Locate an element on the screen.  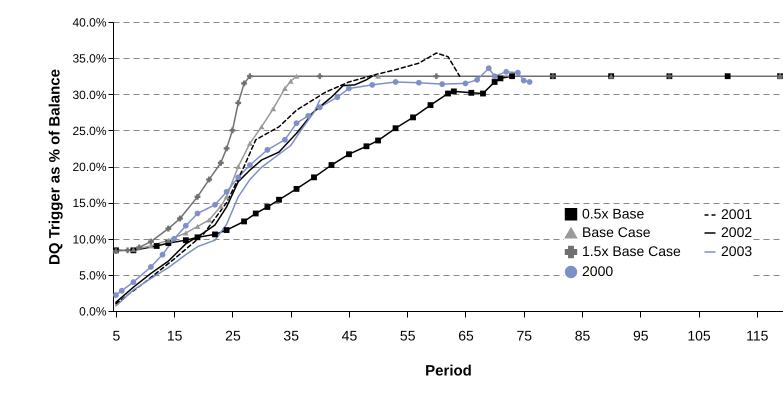
x-tick-label: 25 is located at coordinates (233, 336).